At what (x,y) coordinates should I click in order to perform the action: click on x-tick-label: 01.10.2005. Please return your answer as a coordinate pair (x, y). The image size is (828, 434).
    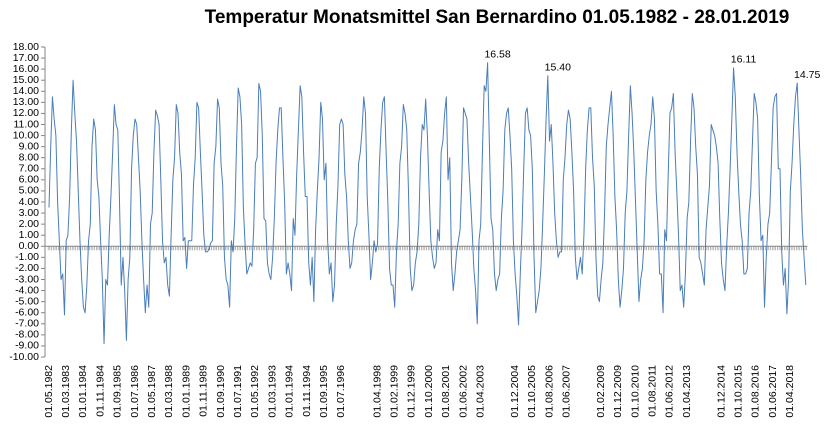
    Looking at the image, I should click on (532, 391).